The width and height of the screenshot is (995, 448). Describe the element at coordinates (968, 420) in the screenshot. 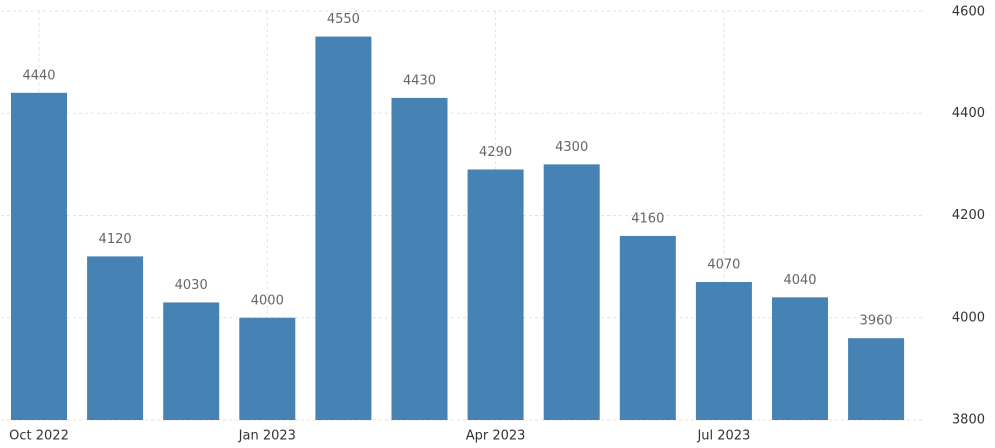

I see `y-tick-label: 3800` at that location.